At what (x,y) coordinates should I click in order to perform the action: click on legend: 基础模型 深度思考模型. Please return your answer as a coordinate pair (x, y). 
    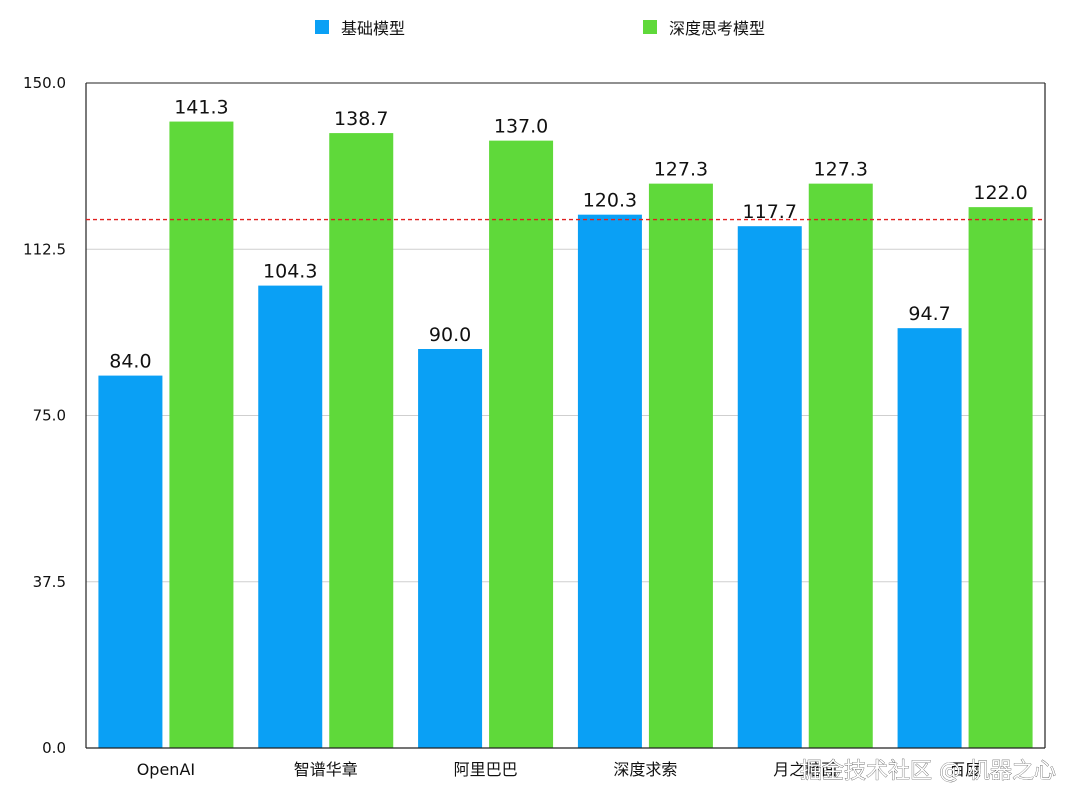
    Looking at the image, I should click on (540, 28).